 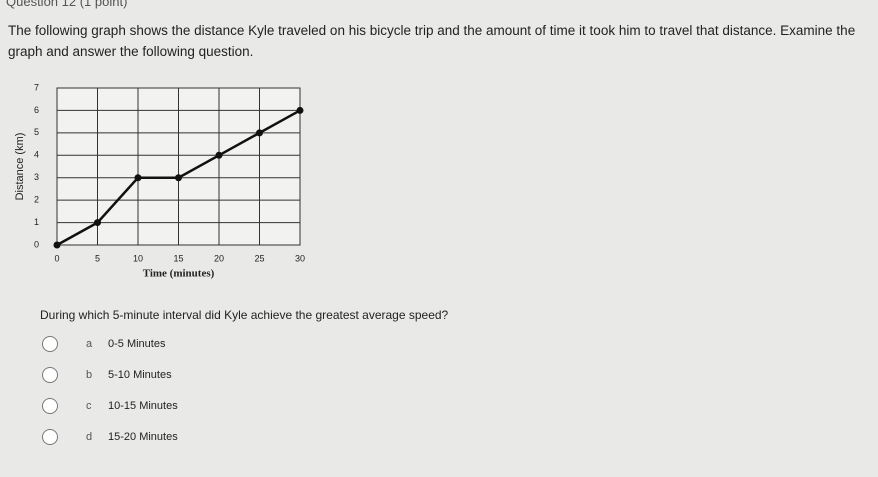 What do you see at coordinates (143, 437) in the screenshot?
I see `option-text: 15-20 Minutes` at bounding box center [143, 437].